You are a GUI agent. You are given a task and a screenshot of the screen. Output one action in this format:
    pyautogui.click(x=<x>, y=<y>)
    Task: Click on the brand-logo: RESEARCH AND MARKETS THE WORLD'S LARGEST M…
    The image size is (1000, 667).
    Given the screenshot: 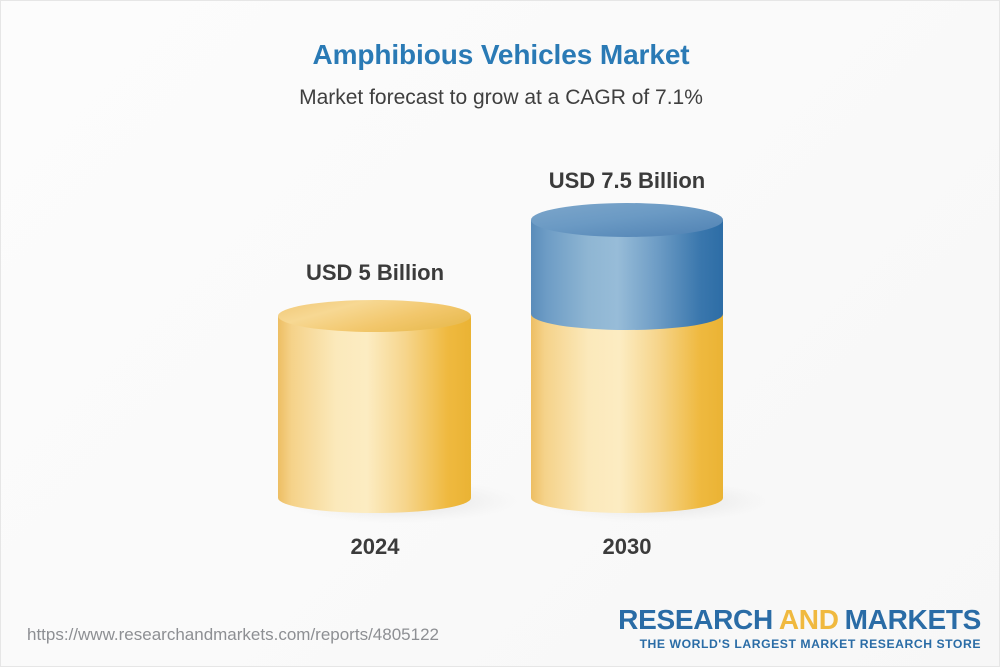 What is the action you would take?
    pyautogui.click(x=799, y=628)
    